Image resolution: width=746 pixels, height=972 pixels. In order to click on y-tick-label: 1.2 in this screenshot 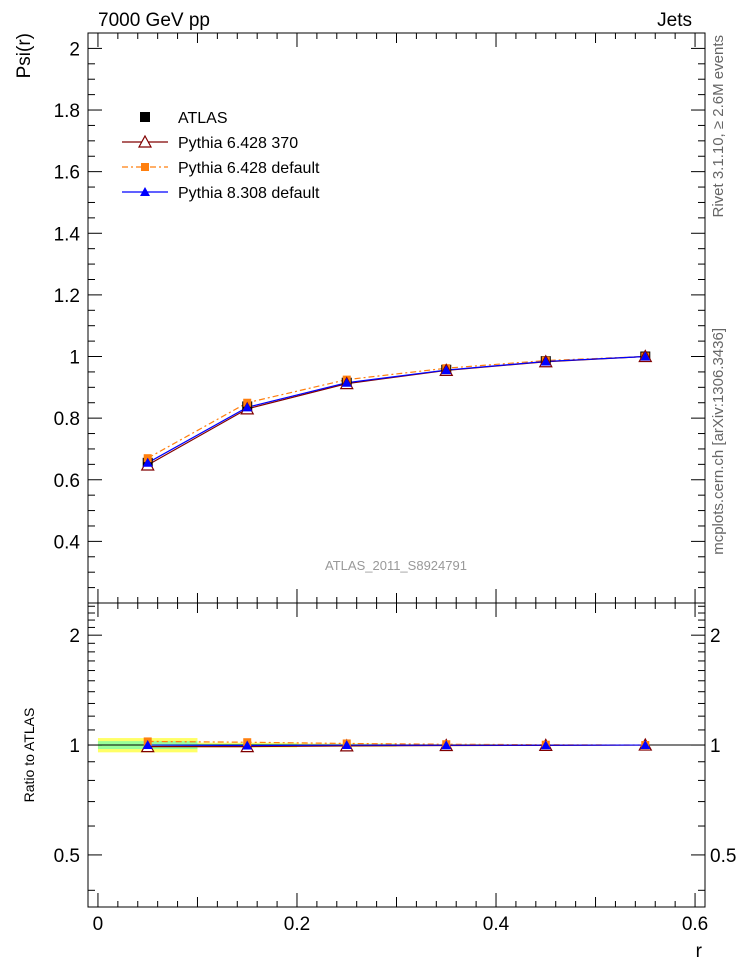, I will do `click(67, 296)`.